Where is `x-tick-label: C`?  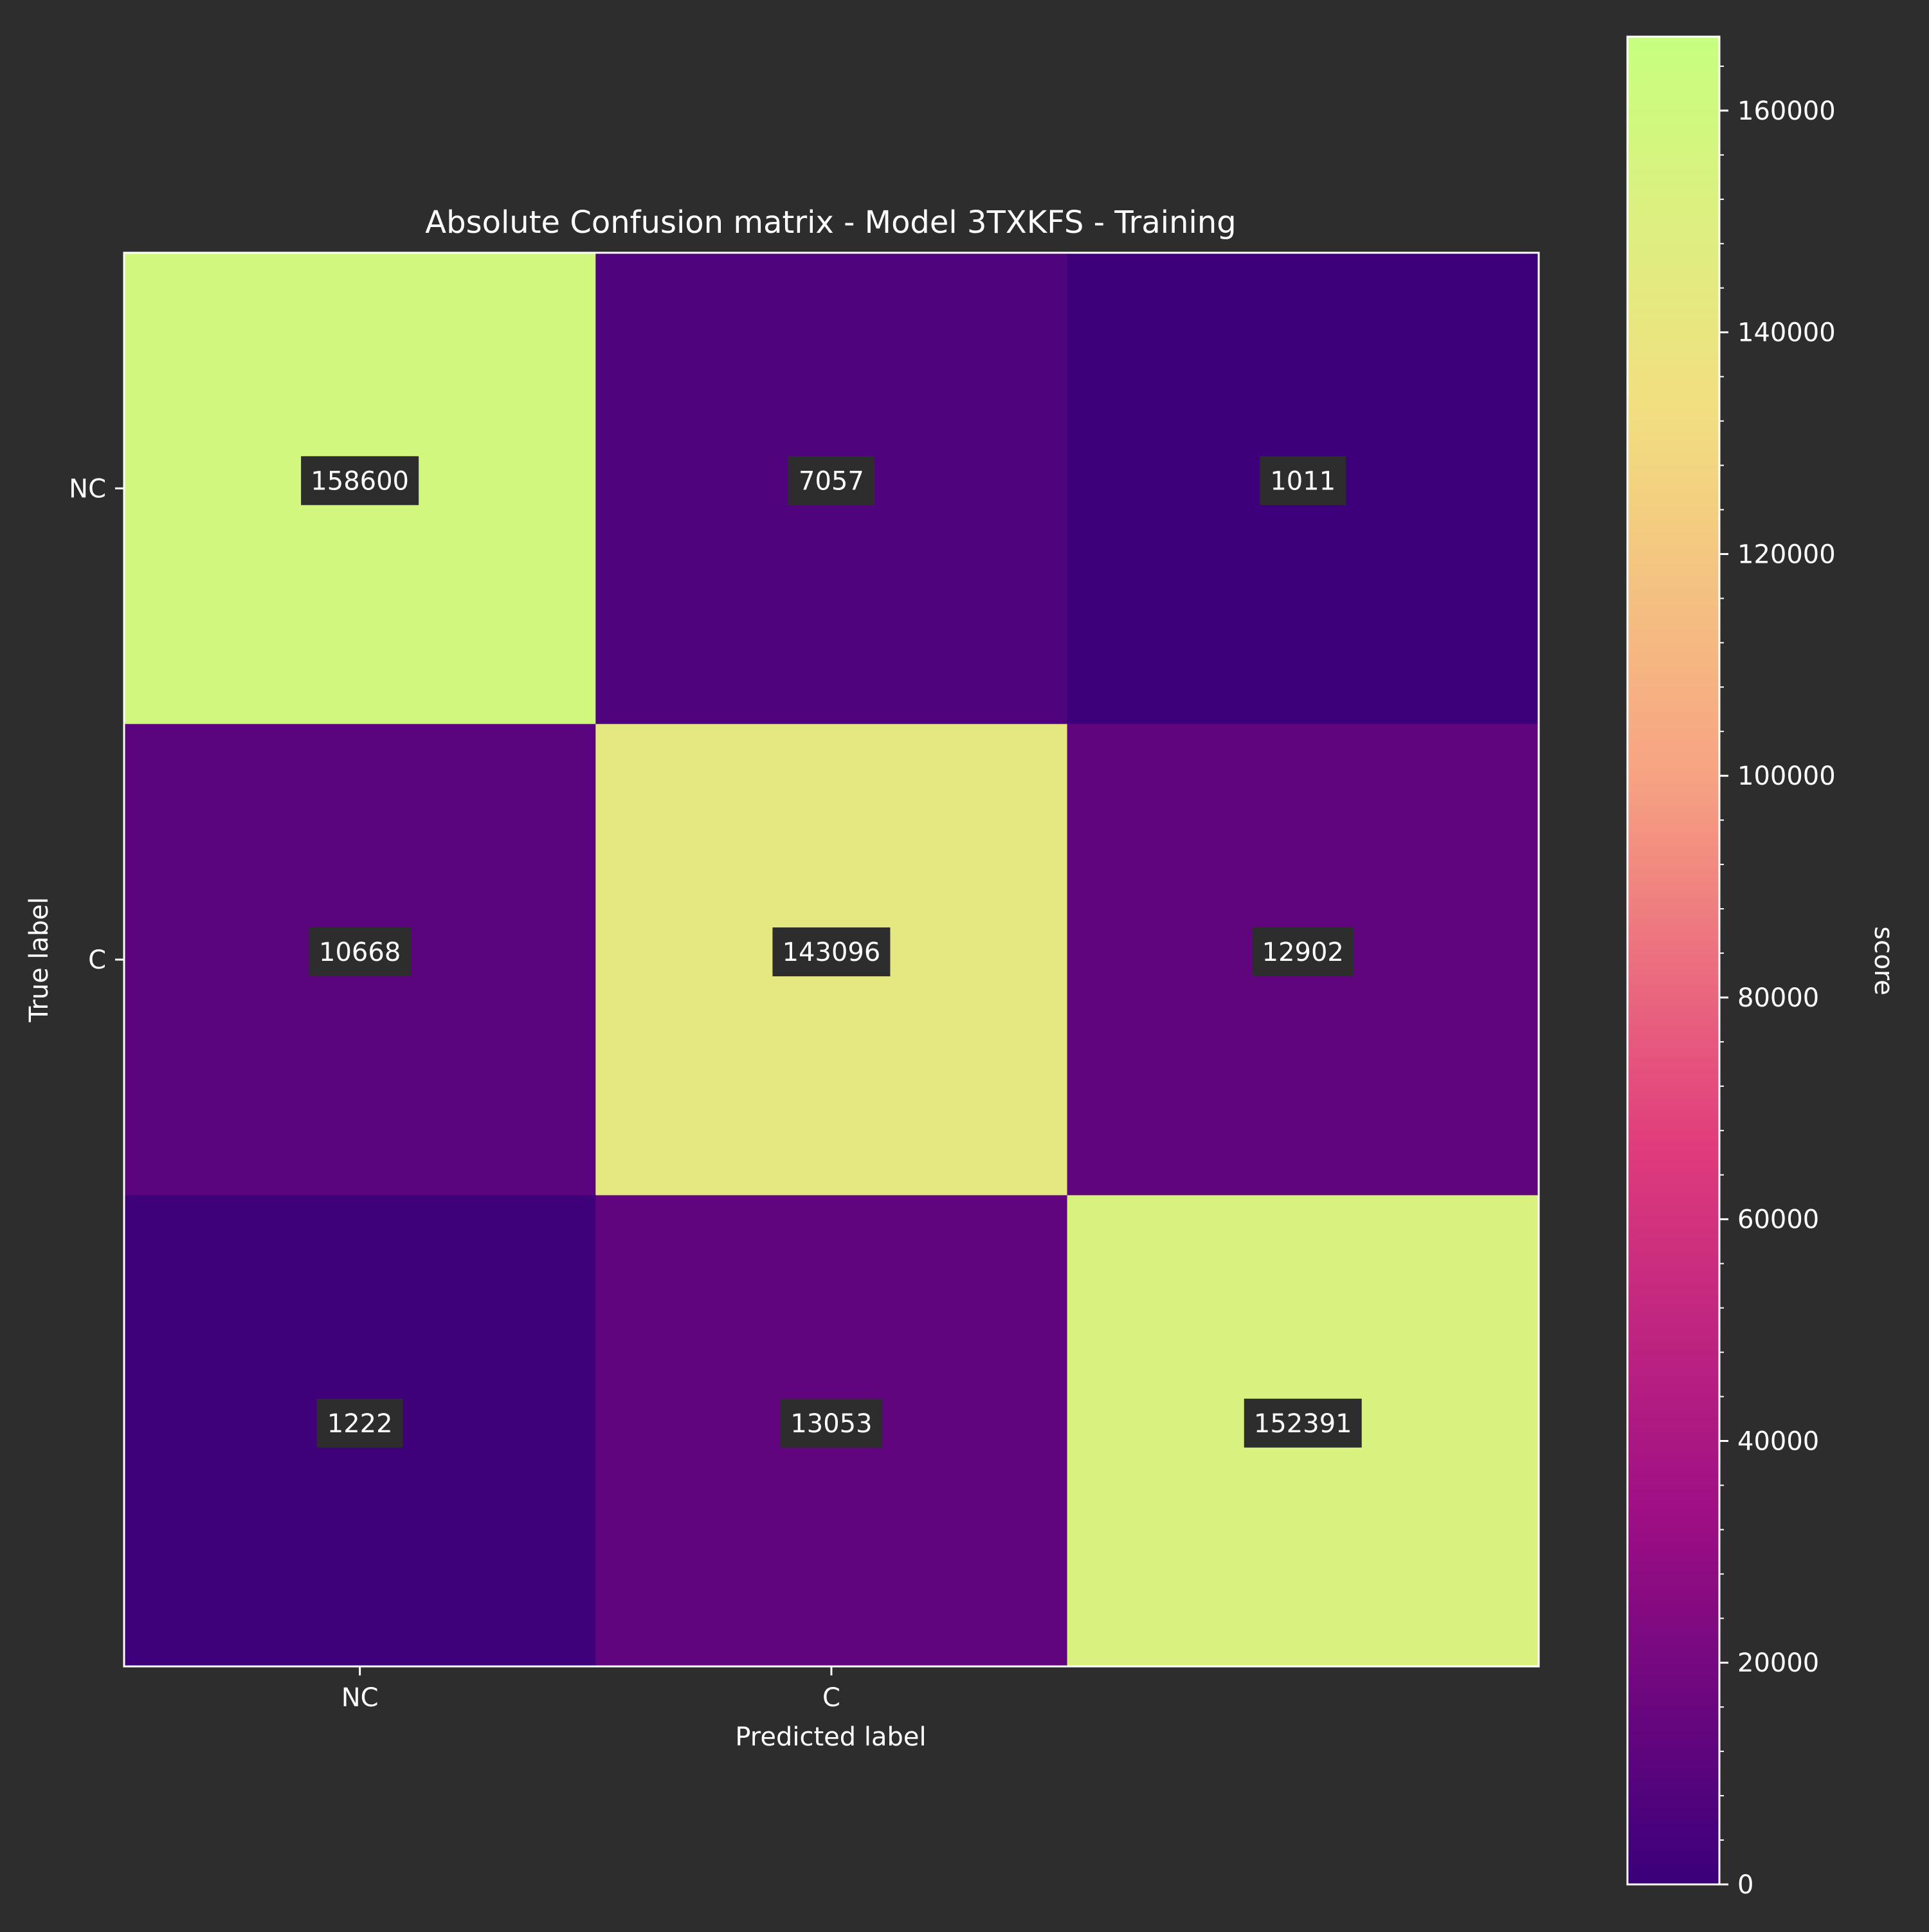
x-tick-label: C is located at coordinates (831, 1698).